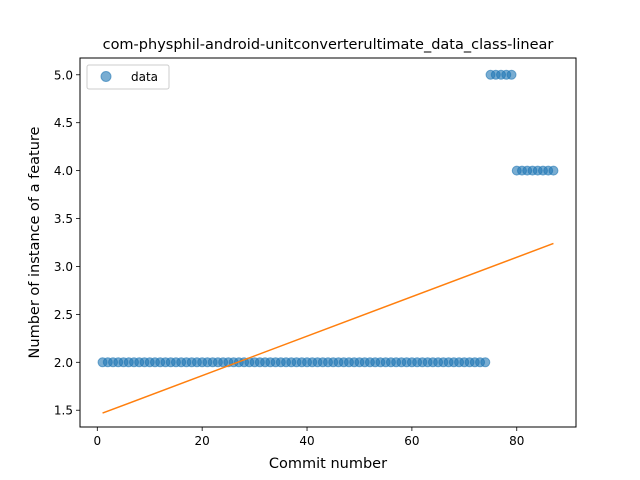 The image size is (640, 480). Describe the element at coordinates (63, 171) in the screenshot. I see `y-tick-label: 4.0` at that location.